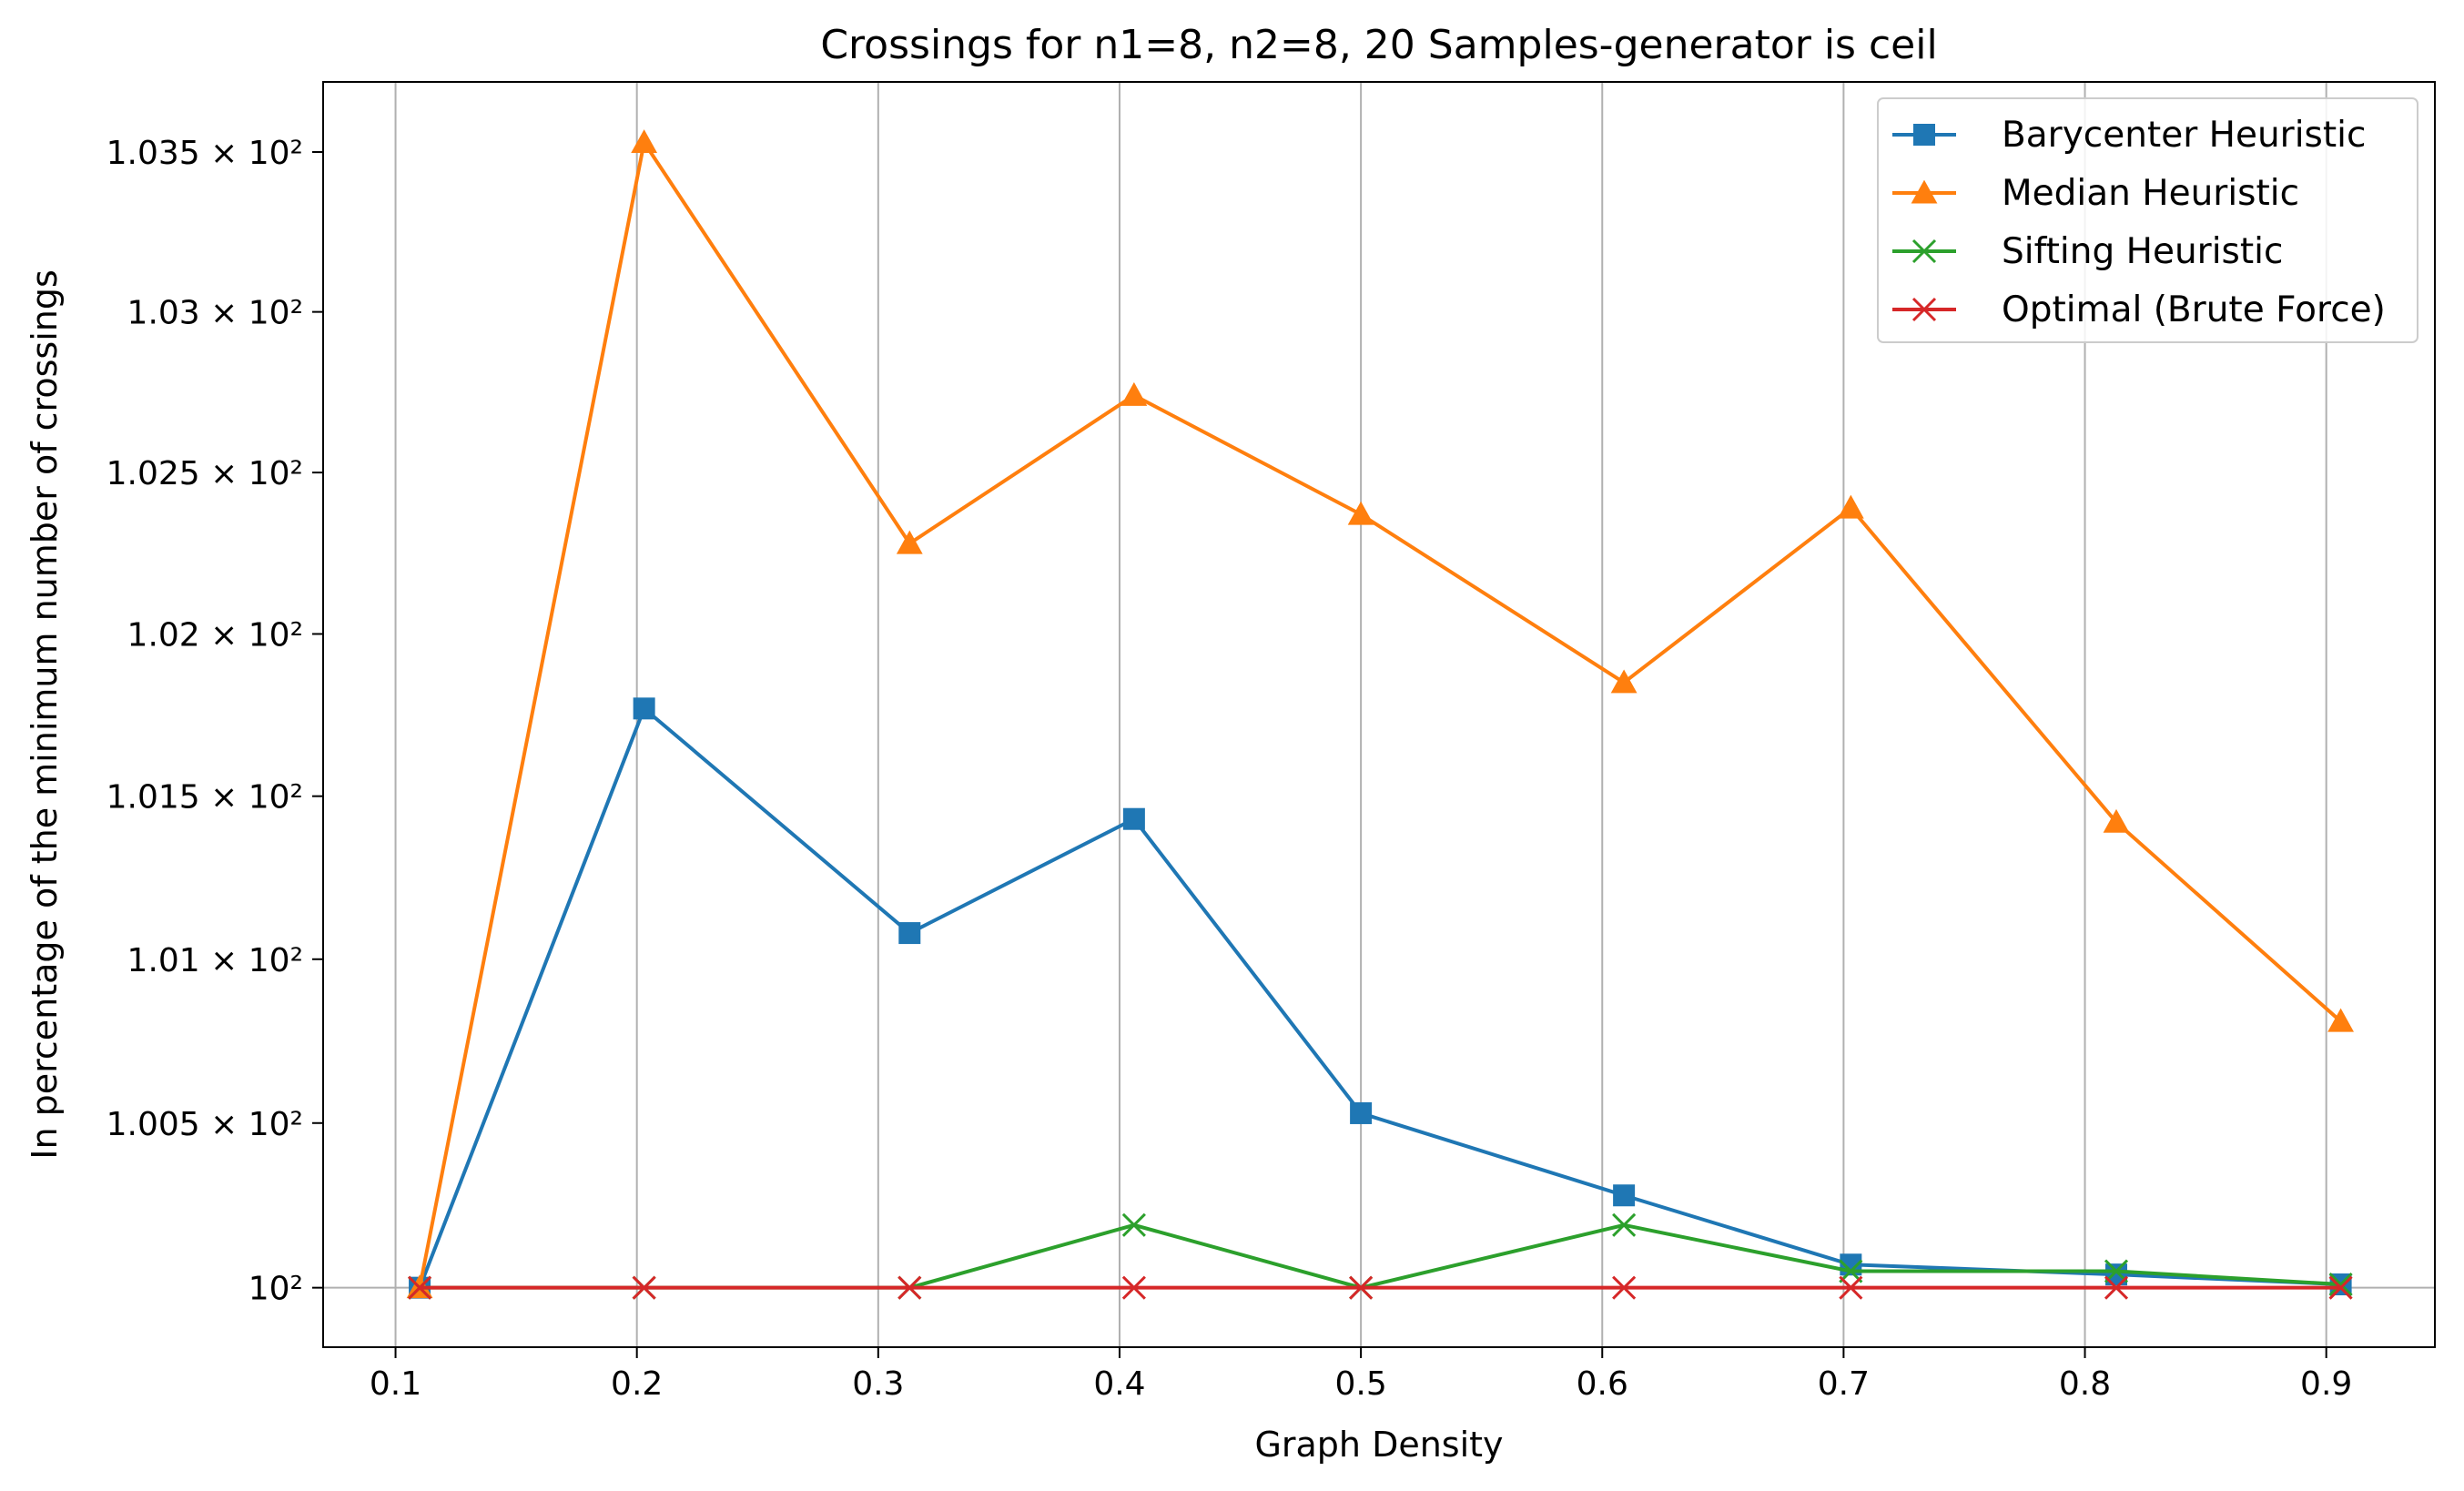 Image resolution: width=2464 pixels, height=1491 pixels. Describe the element at coordinates (2143, 252) in the screenshot. I see `legend-label: Sifting Heuristic` at that location.